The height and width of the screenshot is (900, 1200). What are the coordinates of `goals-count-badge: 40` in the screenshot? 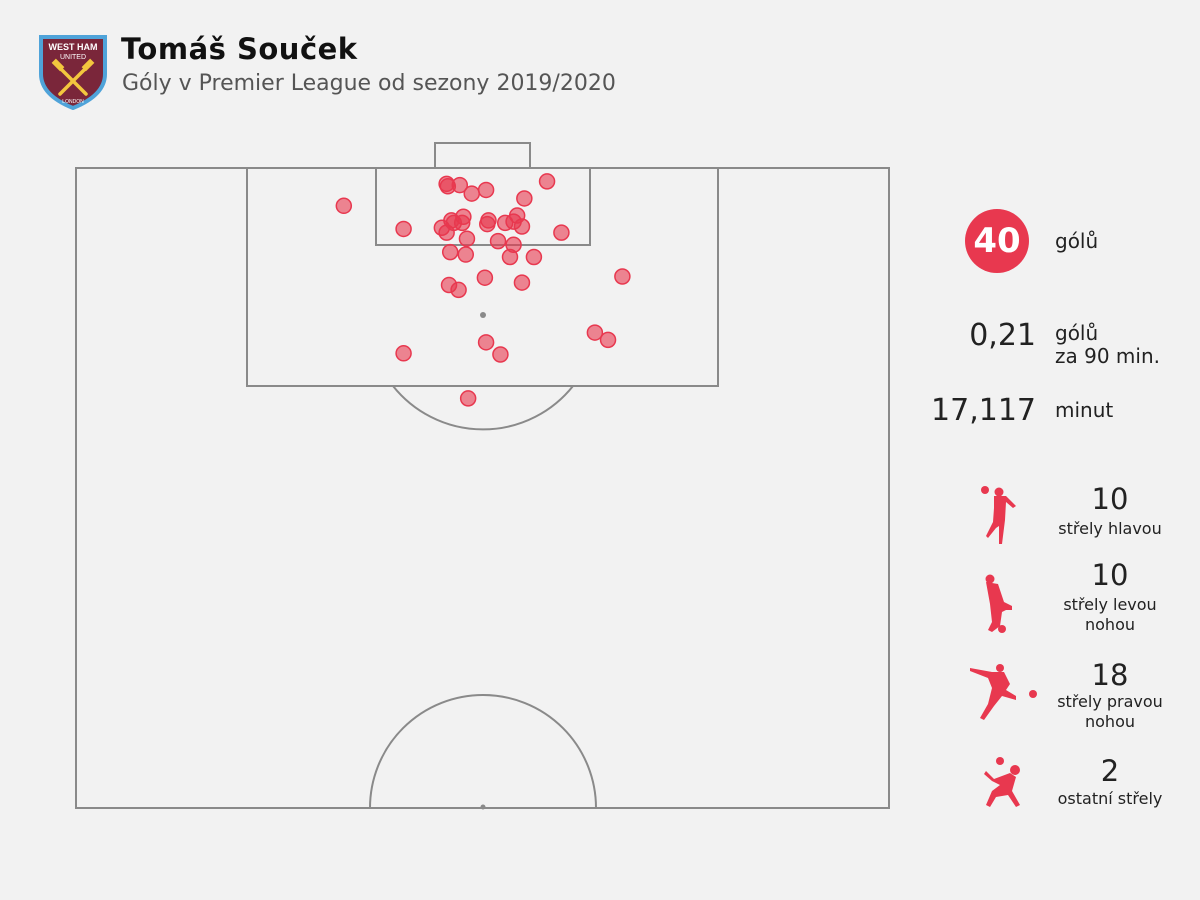 It's located at (997, 241).